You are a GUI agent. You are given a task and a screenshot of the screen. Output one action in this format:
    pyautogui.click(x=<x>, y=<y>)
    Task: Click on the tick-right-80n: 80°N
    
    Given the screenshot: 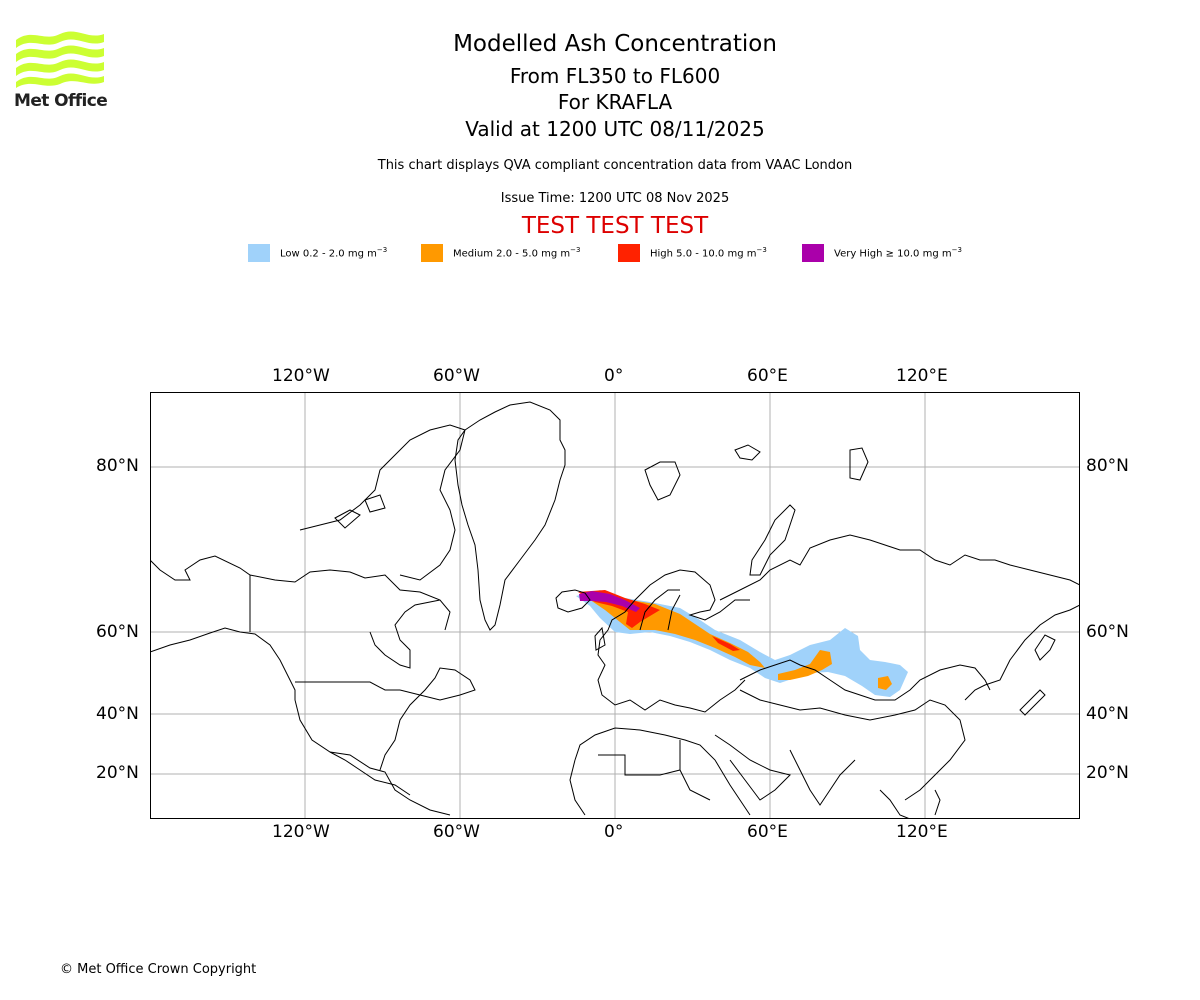 What is the action you would take?
    pyautogui.click(x=1107, y=466)
    